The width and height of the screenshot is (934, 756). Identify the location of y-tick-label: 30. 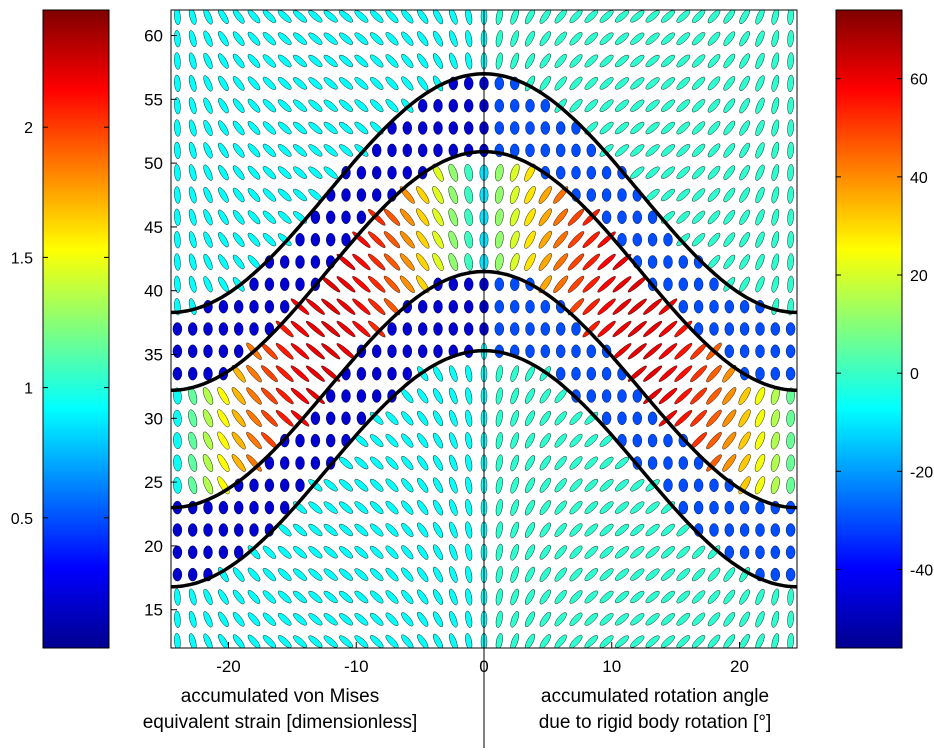
(153, 418).